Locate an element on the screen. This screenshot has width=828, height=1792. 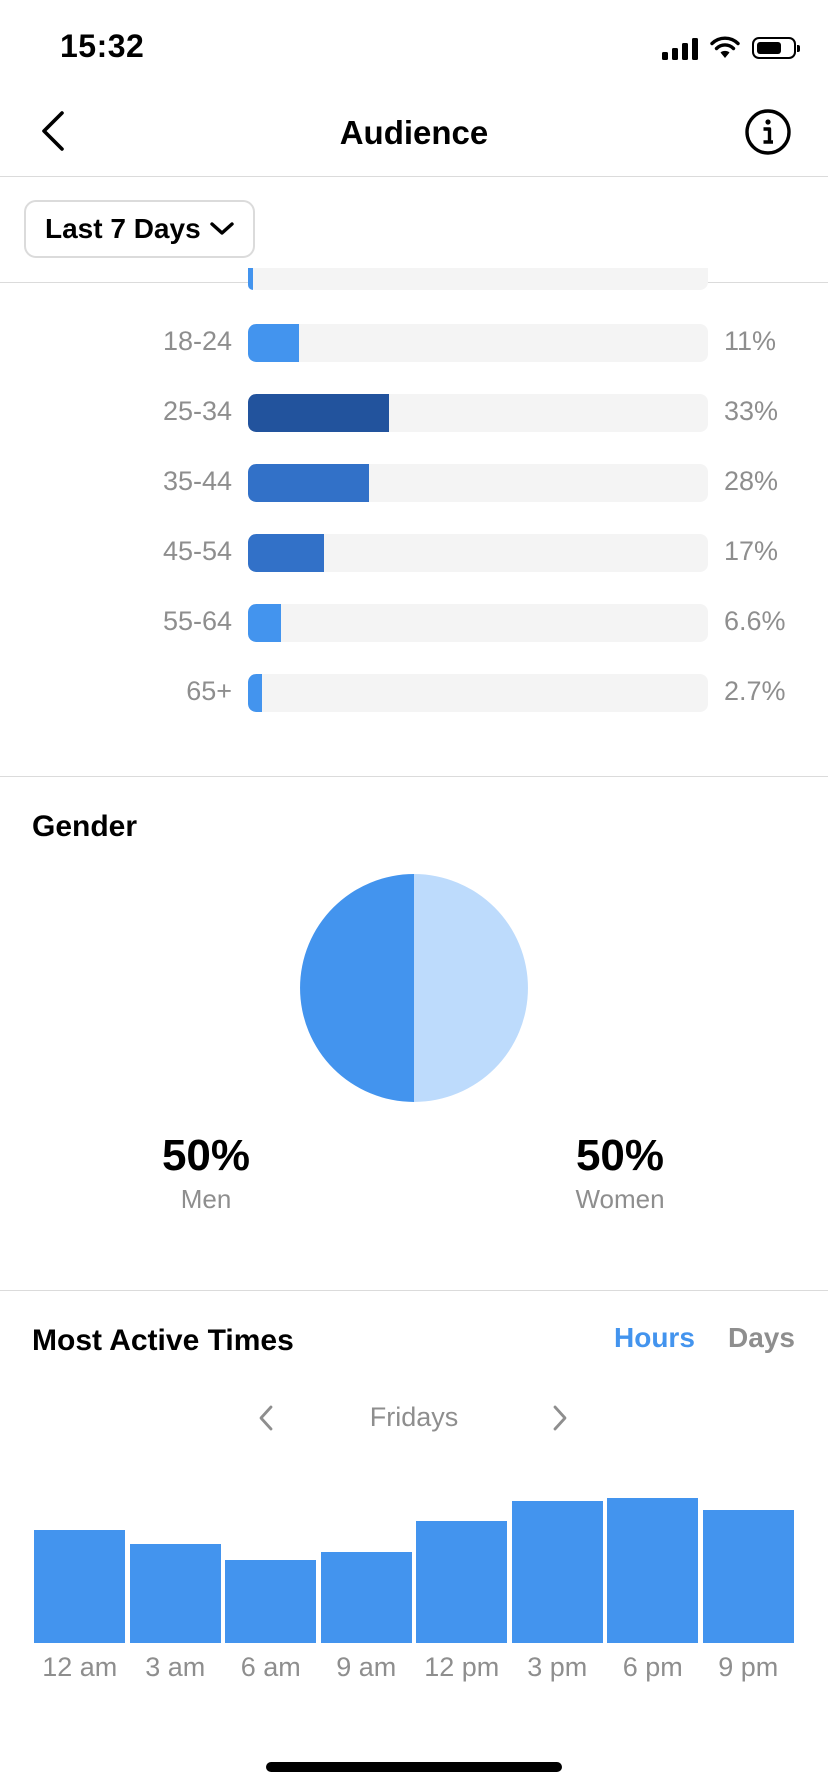
bar-12-pm is located at coordinates (461, 1582).